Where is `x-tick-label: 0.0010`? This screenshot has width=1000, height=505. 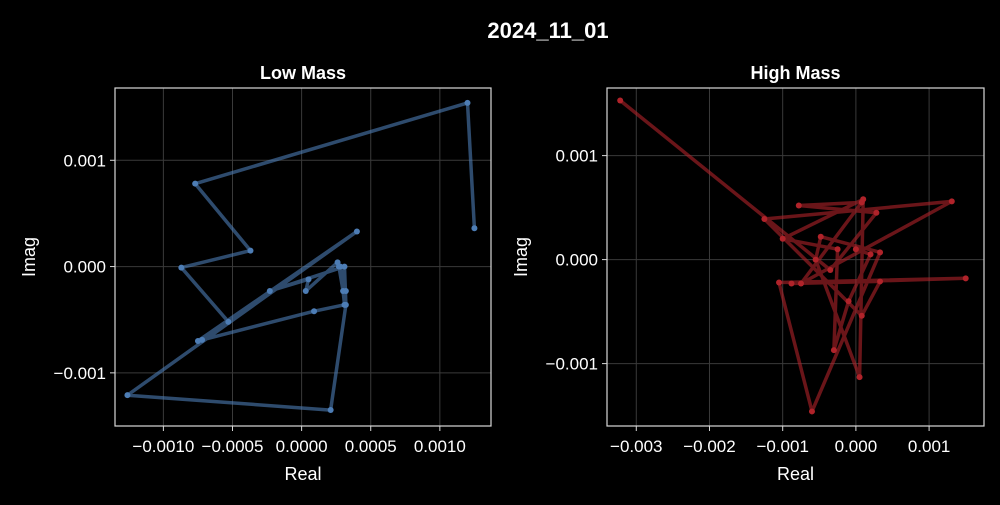 x-tick-label: 0.0010 is located at coordinates (440, 446).